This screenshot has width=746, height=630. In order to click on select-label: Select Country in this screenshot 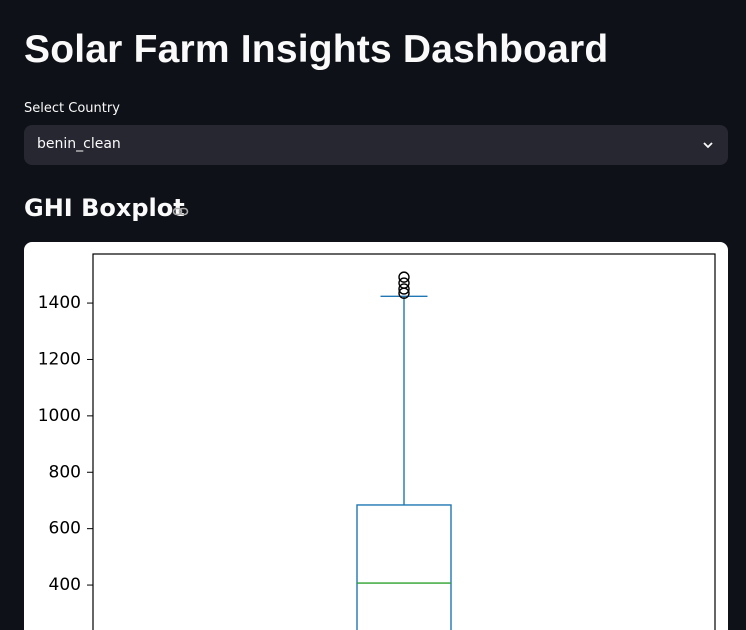, I will do `click(72, 108)`.